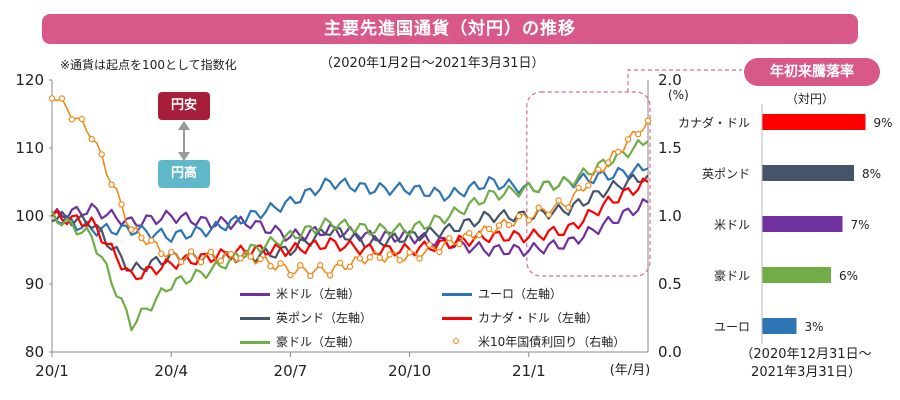  I want to click on bar-value-label: 7%, so click(860, 225).